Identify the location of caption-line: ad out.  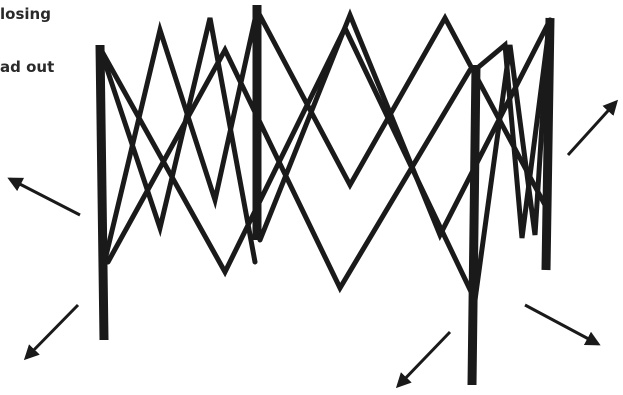
(27, 67).